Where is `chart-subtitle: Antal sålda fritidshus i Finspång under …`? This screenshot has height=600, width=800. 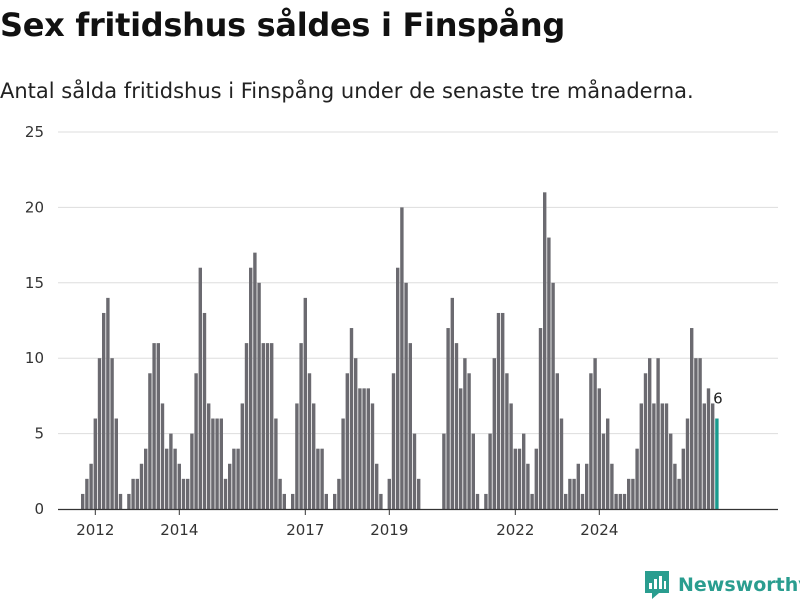 chart-subtitle: Antal sålda fritidshus i Finspång under … is located at coordinates (347, 91).